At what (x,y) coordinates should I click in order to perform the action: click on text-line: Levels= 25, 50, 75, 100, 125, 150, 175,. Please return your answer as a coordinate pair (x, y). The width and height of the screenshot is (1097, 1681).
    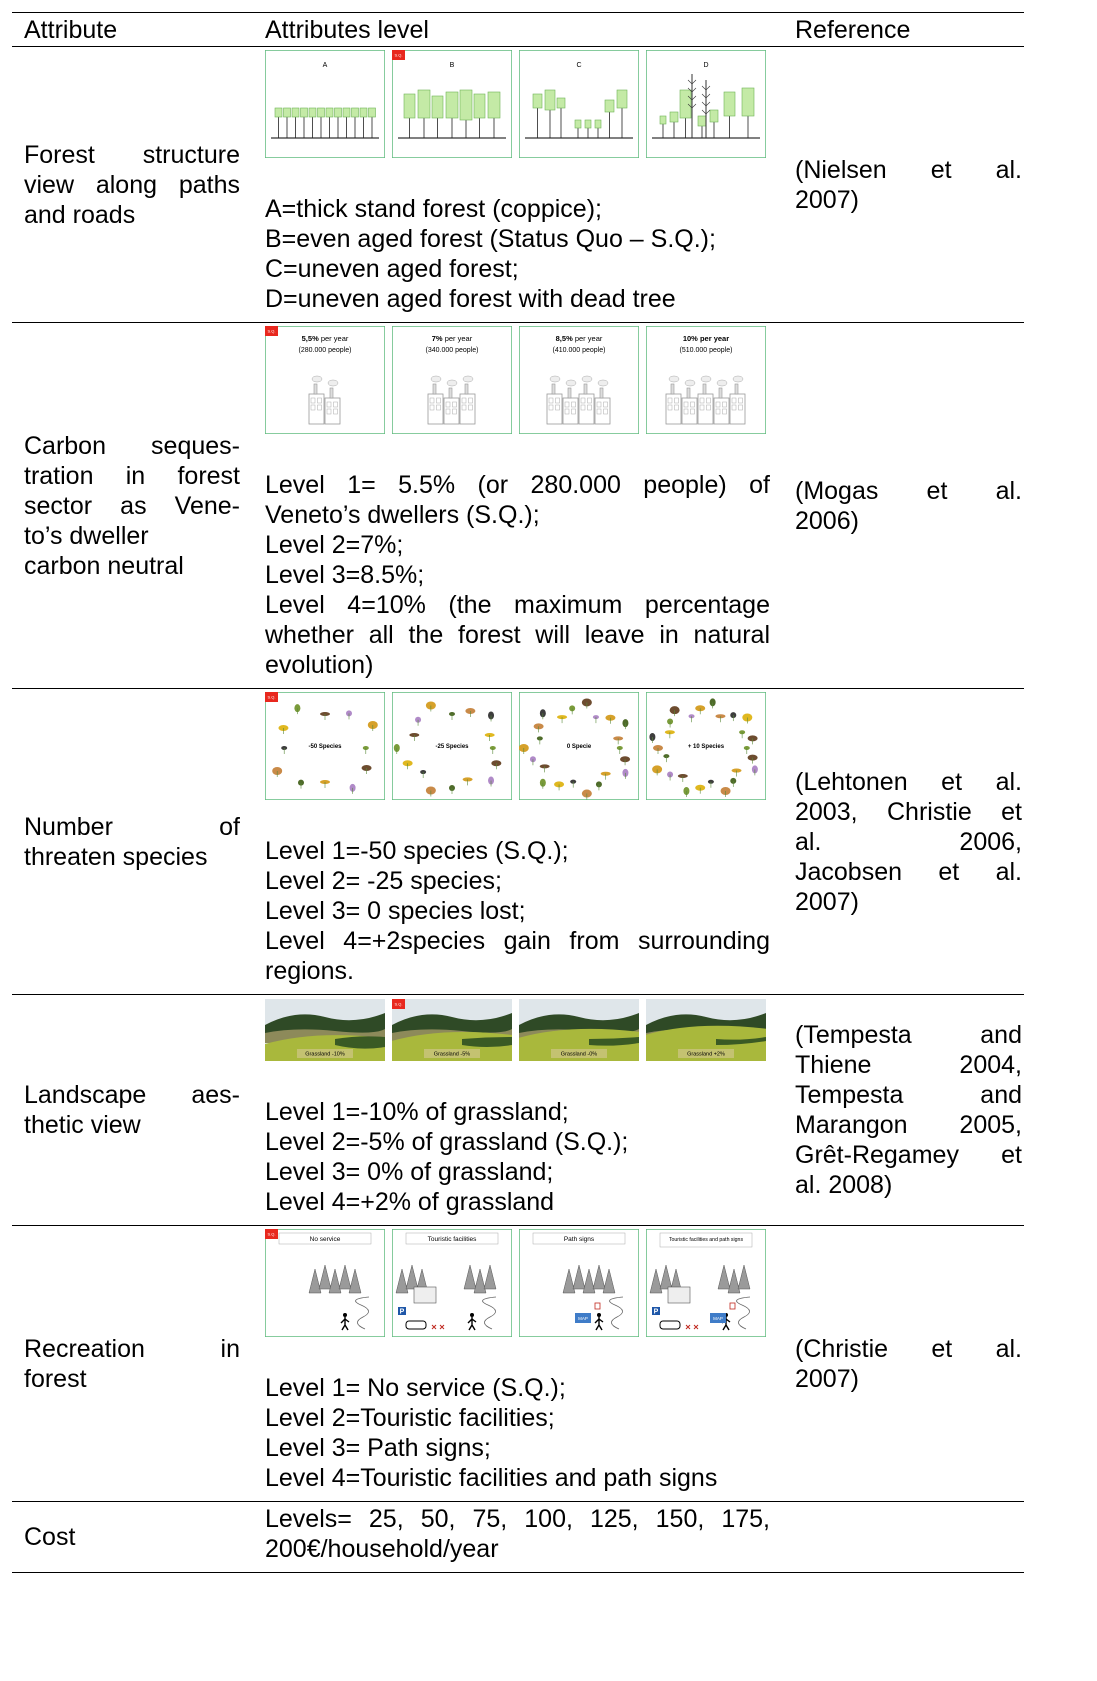
    Looking at the image, I should click on (517, 1519).